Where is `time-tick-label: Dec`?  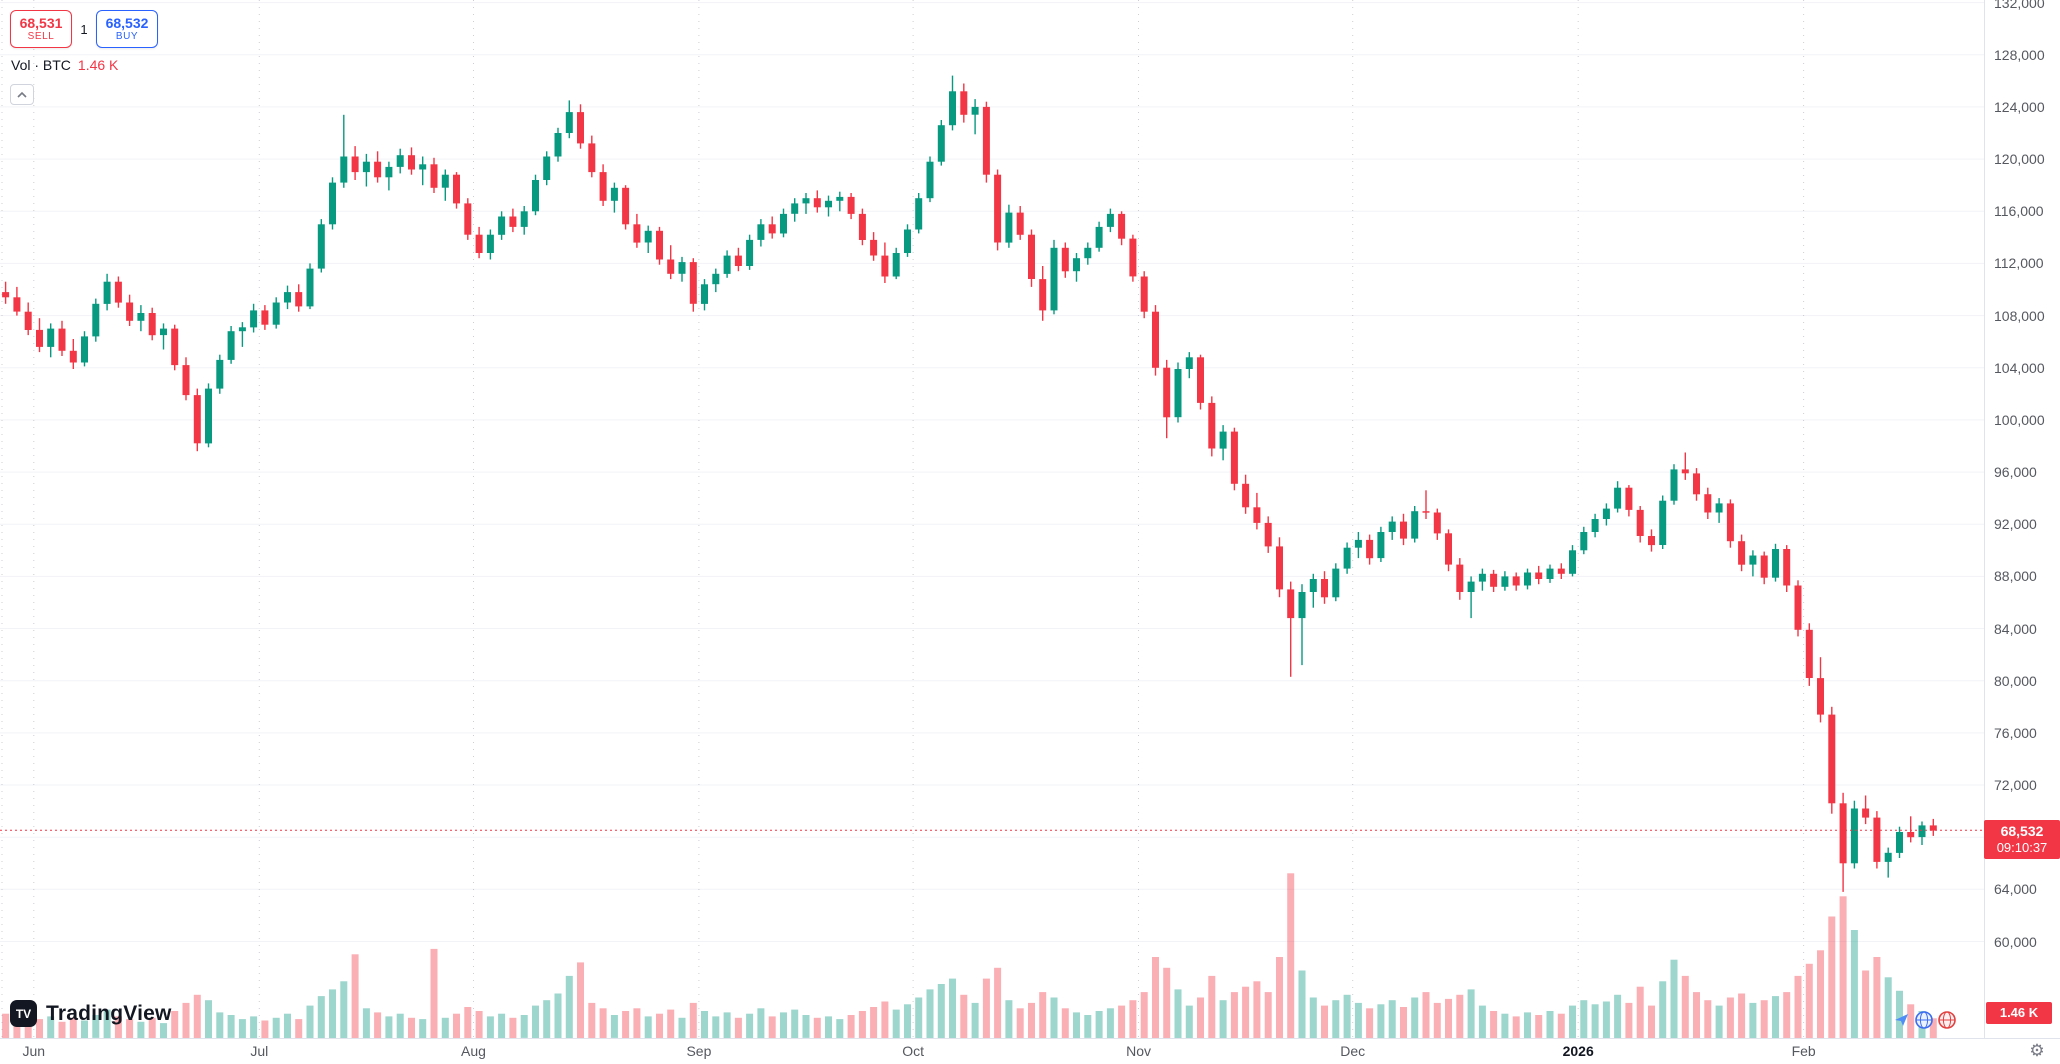
time-tick-label: Dec is located at coordinates (1353, 1051).